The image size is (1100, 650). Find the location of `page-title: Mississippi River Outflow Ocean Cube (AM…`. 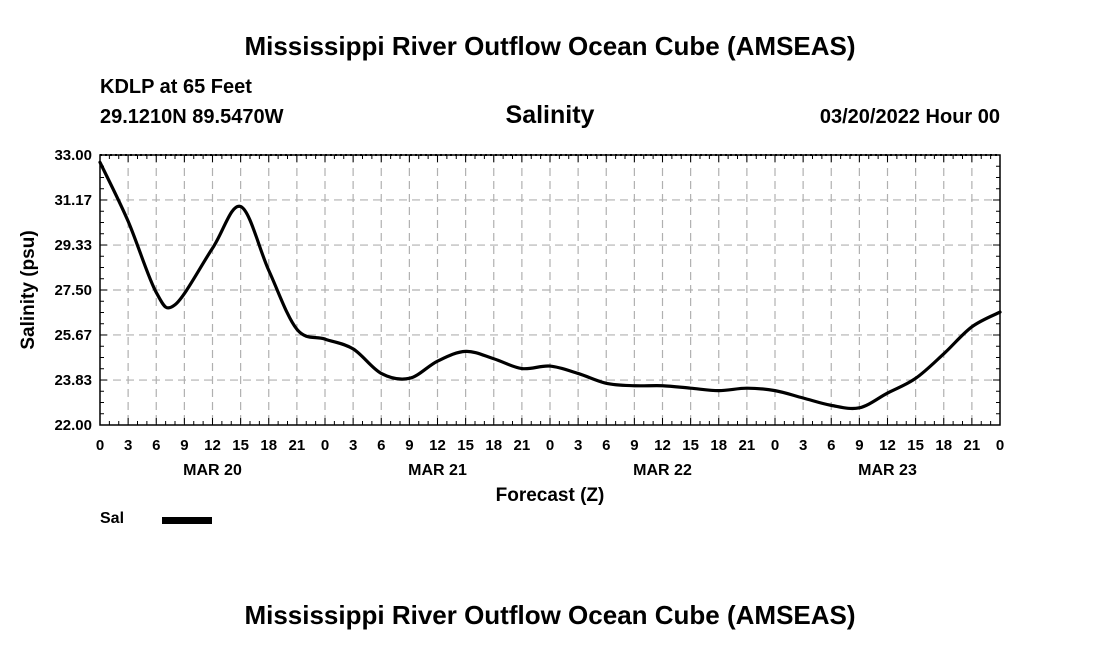

page-title: Mississippi River Outflow Ocean Cube (AM… is located at coordinates (550, 46).